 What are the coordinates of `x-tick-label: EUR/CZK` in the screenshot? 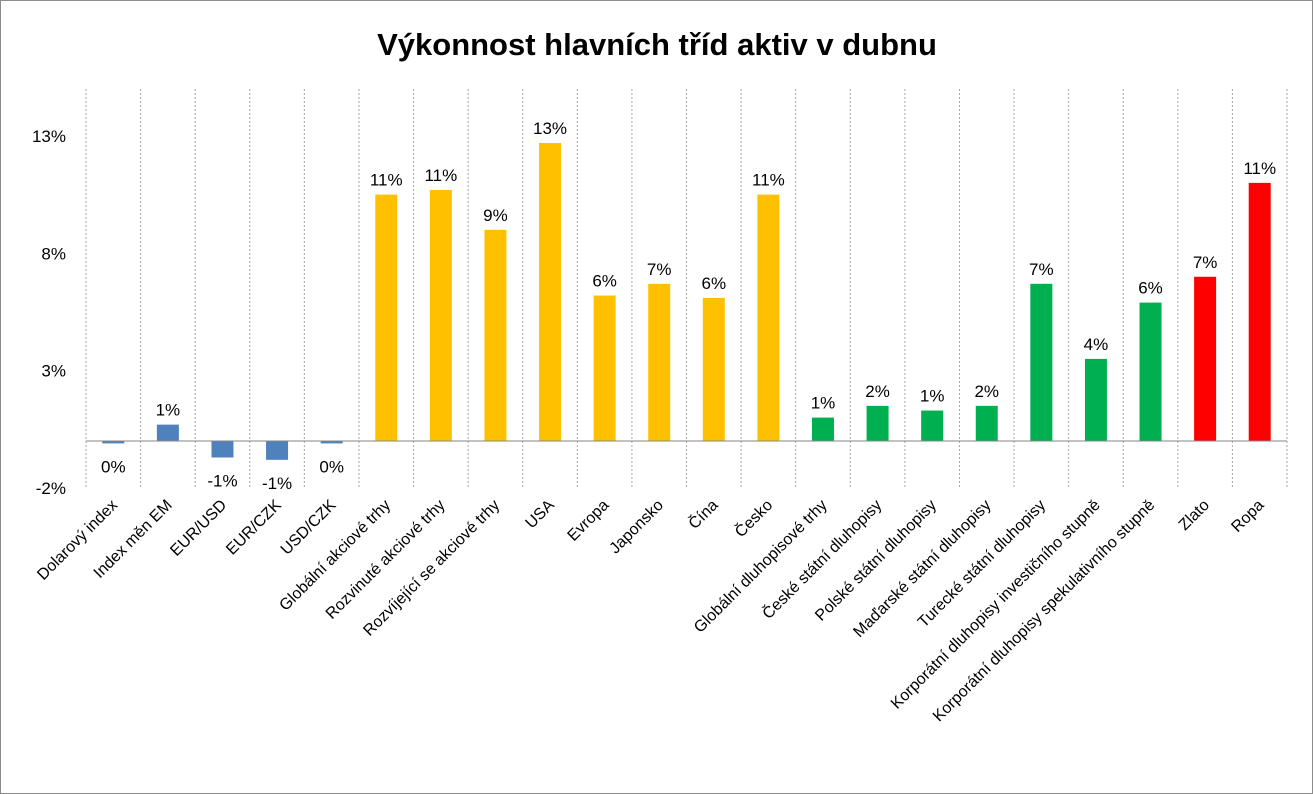 It's located at (254, 528).